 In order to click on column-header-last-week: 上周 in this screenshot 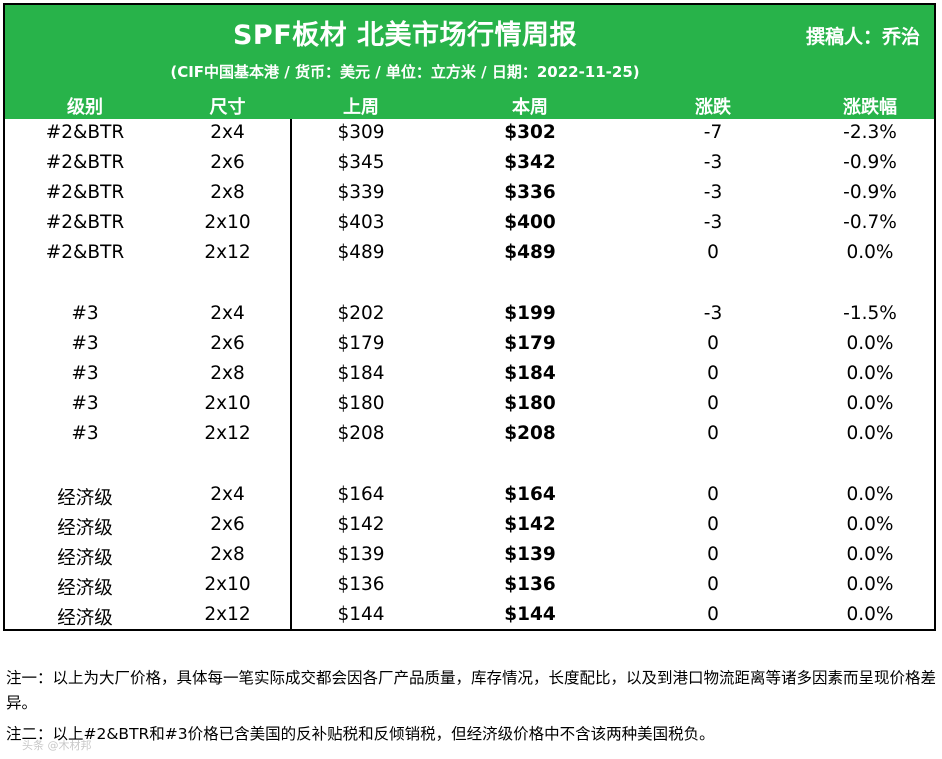, I will do `click(361, 107)`.